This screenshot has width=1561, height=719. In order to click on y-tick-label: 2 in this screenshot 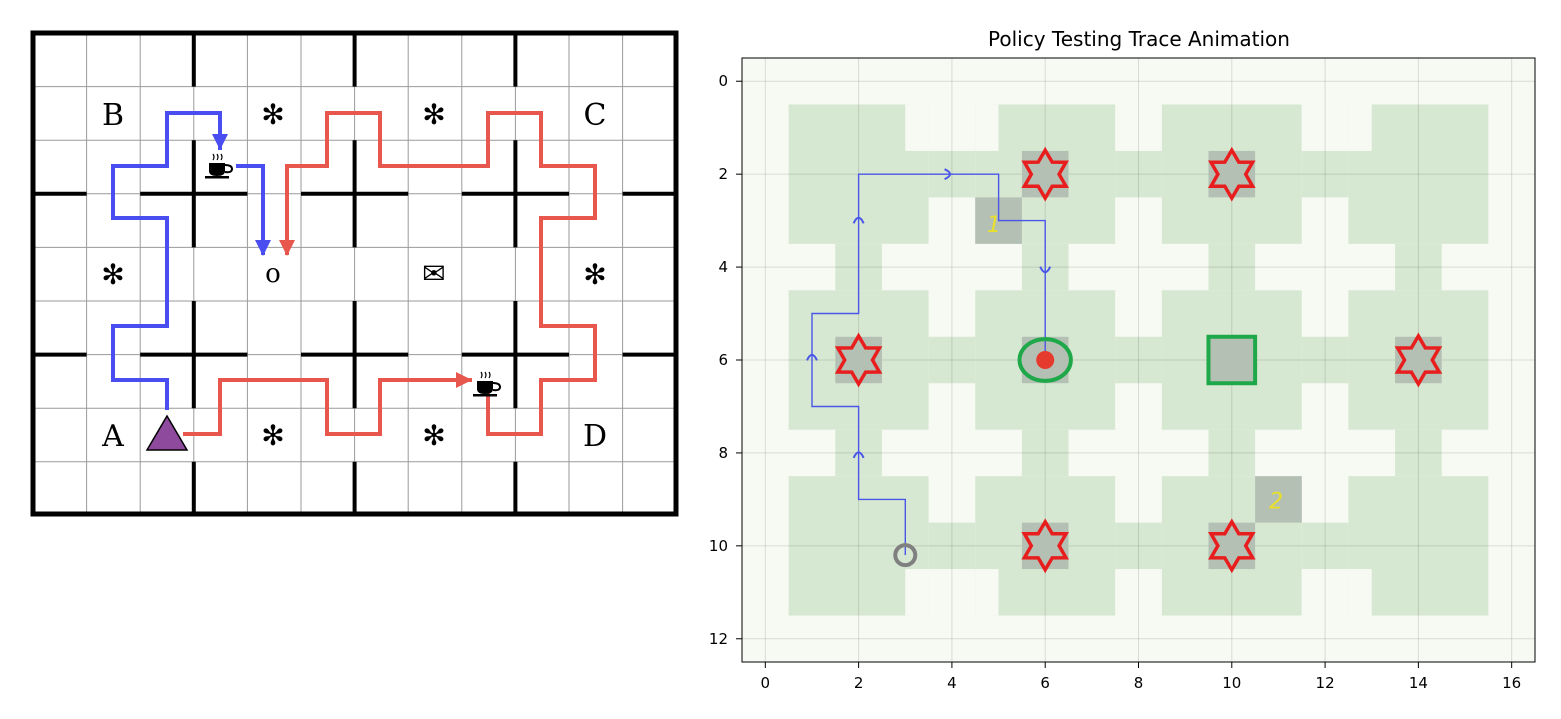, I will do `click(723, 174)`.